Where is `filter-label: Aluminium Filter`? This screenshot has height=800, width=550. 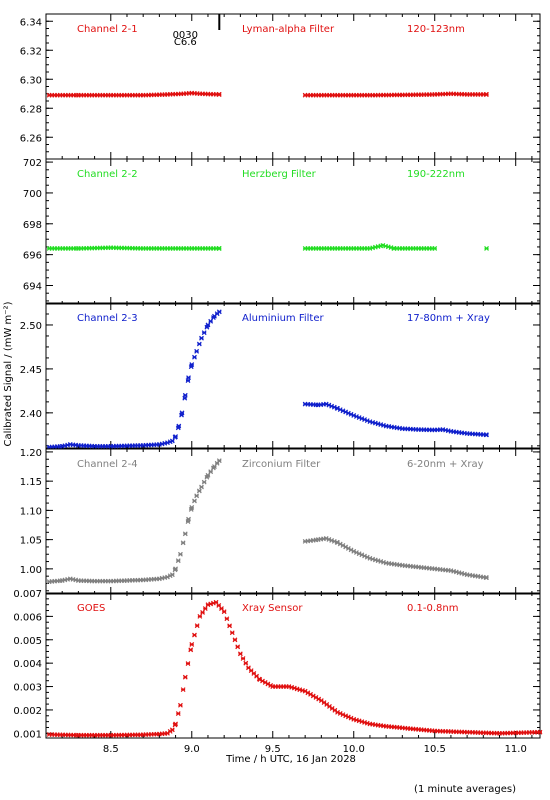 filter-label: Aluminium Filter is located at coordinates (283, 318).